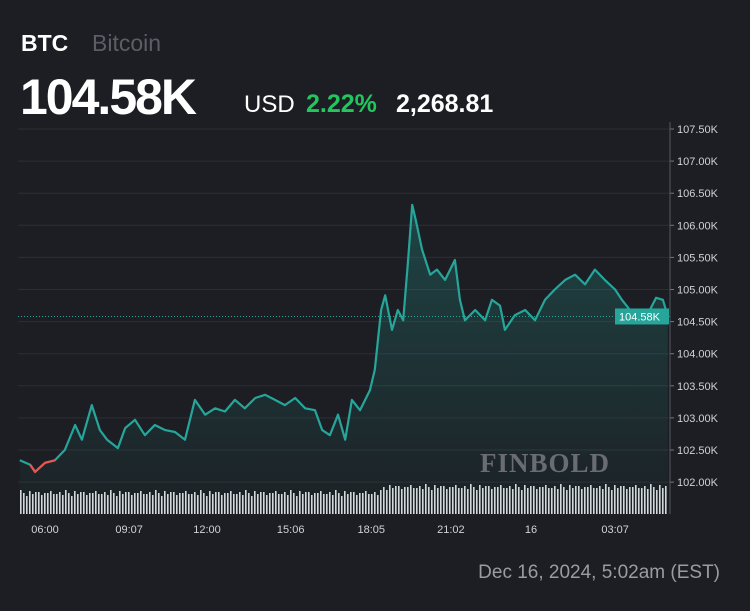  What do you see at coordinates (698, 355) in the screenshot?
I see `y-tick-label: 104.00K` at bounding box center [698, 355].